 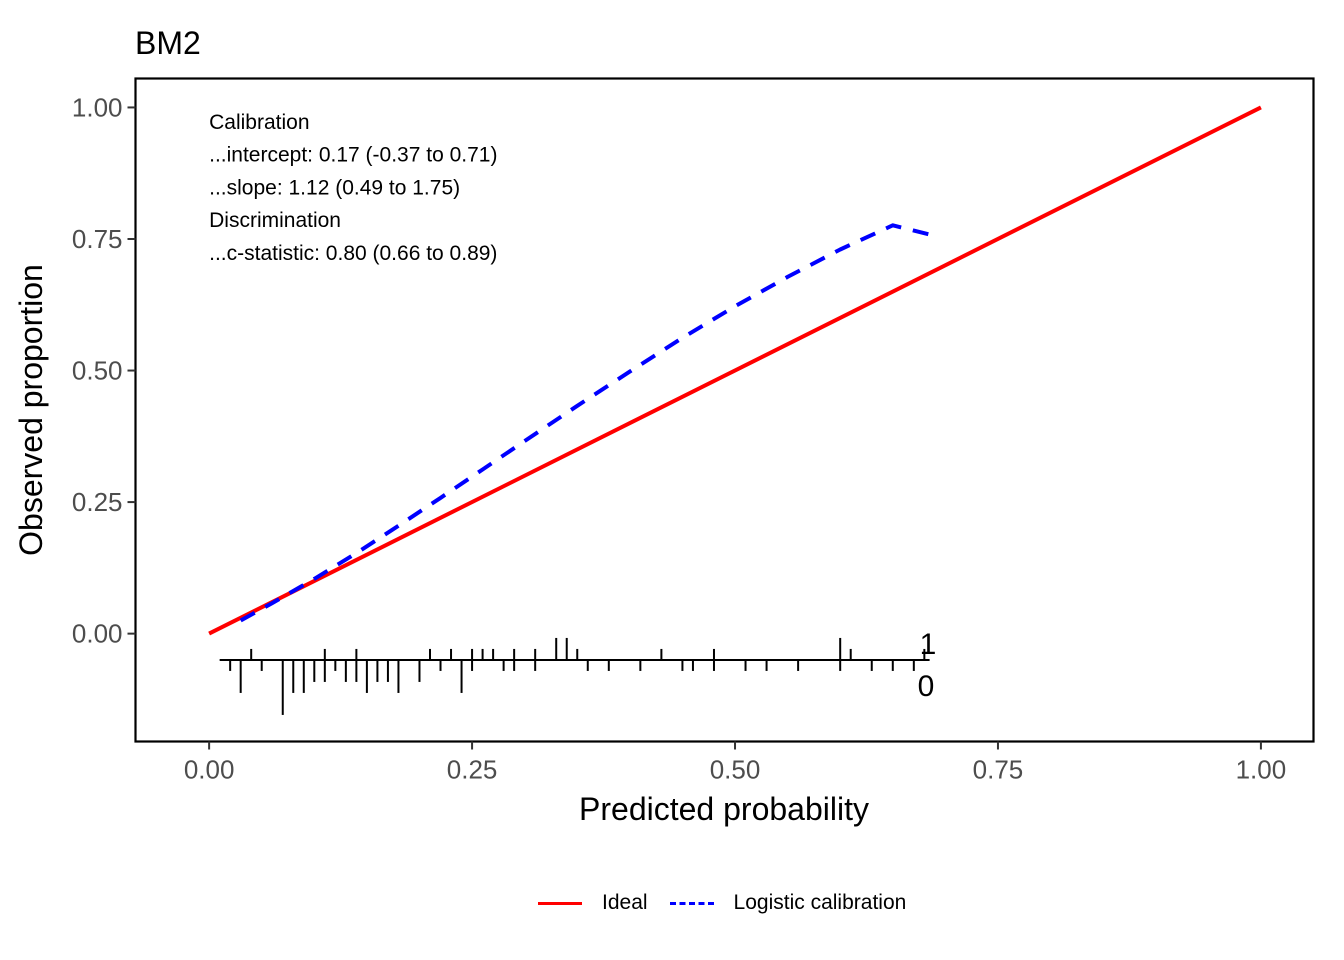 I want to click on x-tick-label: 1.00, so click(x=1261, y=770).